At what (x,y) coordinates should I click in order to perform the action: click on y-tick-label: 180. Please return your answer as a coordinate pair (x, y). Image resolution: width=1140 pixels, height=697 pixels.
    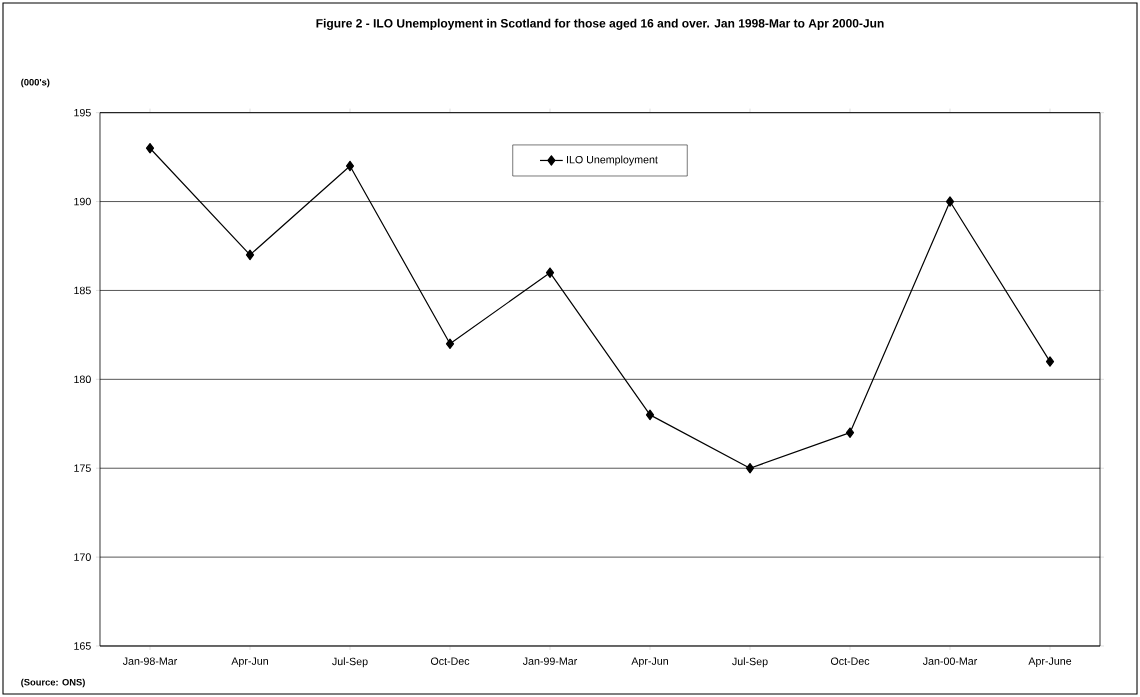
    Looking at the image, I should click on (82, 379).